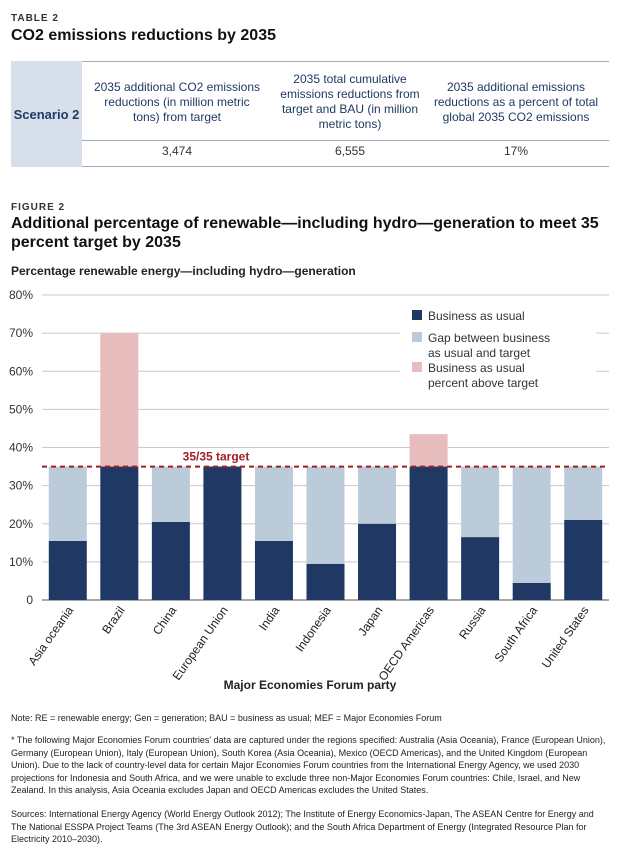 This screenshot has height=854, width=620. What do you see at coordinates (29, 600) in the screenshot?
I see `y-tick-label: 0` at bounding box center [29, 600].